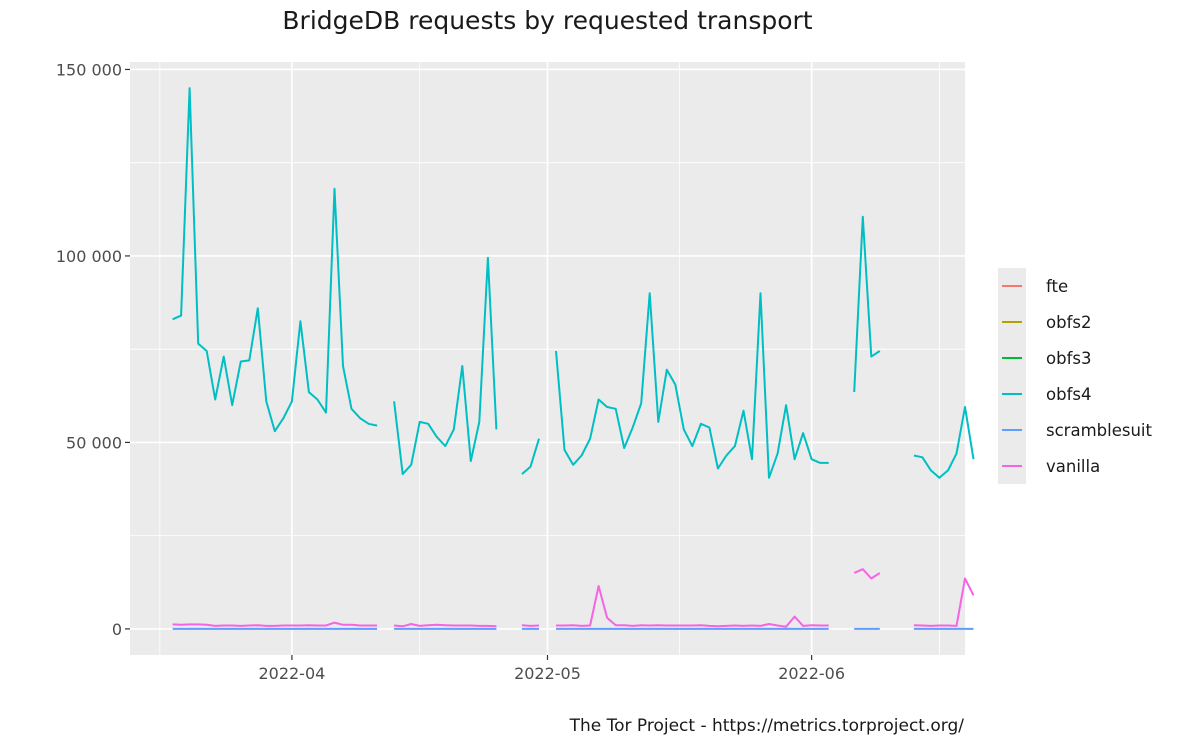 The height and width of the screenshot is (750, 1200). What do you see at coordinates (1075, 376) in the screenshot?
I see `legend: fte obfs2 obfs3 obfs4 scramblesuit vanilla` at bounding box center [1075, 376].